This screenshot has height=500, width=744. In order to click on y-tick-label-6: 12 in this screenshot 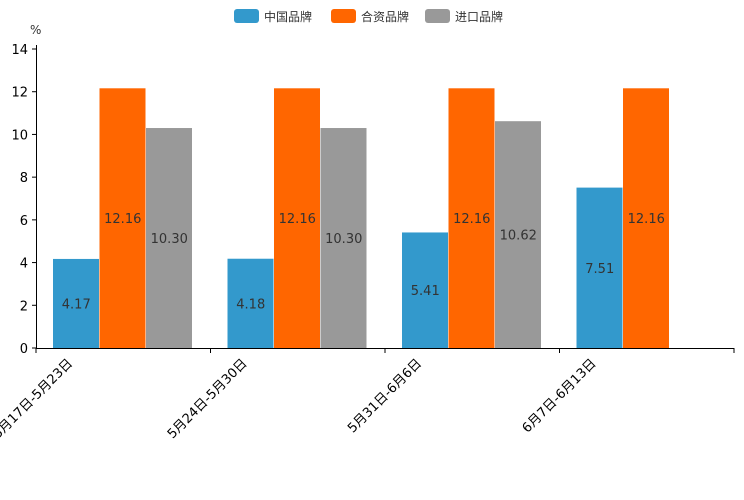, I will do `click(19, 93)`.